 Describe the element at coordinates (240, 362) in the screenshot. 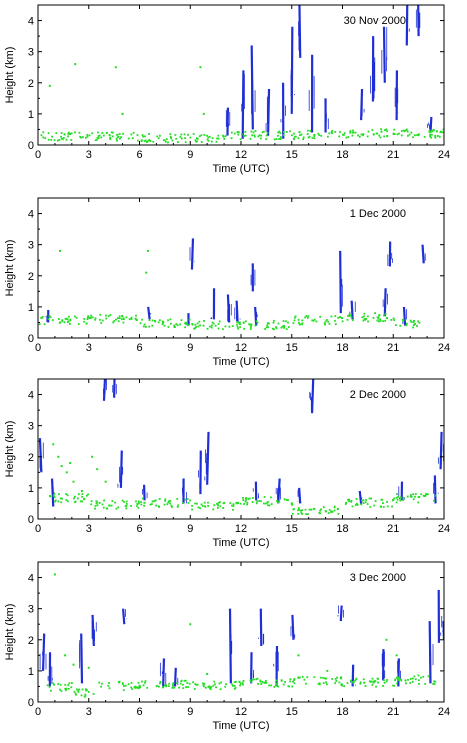

I see `x-axis-label: Time (UTC)` at that location.